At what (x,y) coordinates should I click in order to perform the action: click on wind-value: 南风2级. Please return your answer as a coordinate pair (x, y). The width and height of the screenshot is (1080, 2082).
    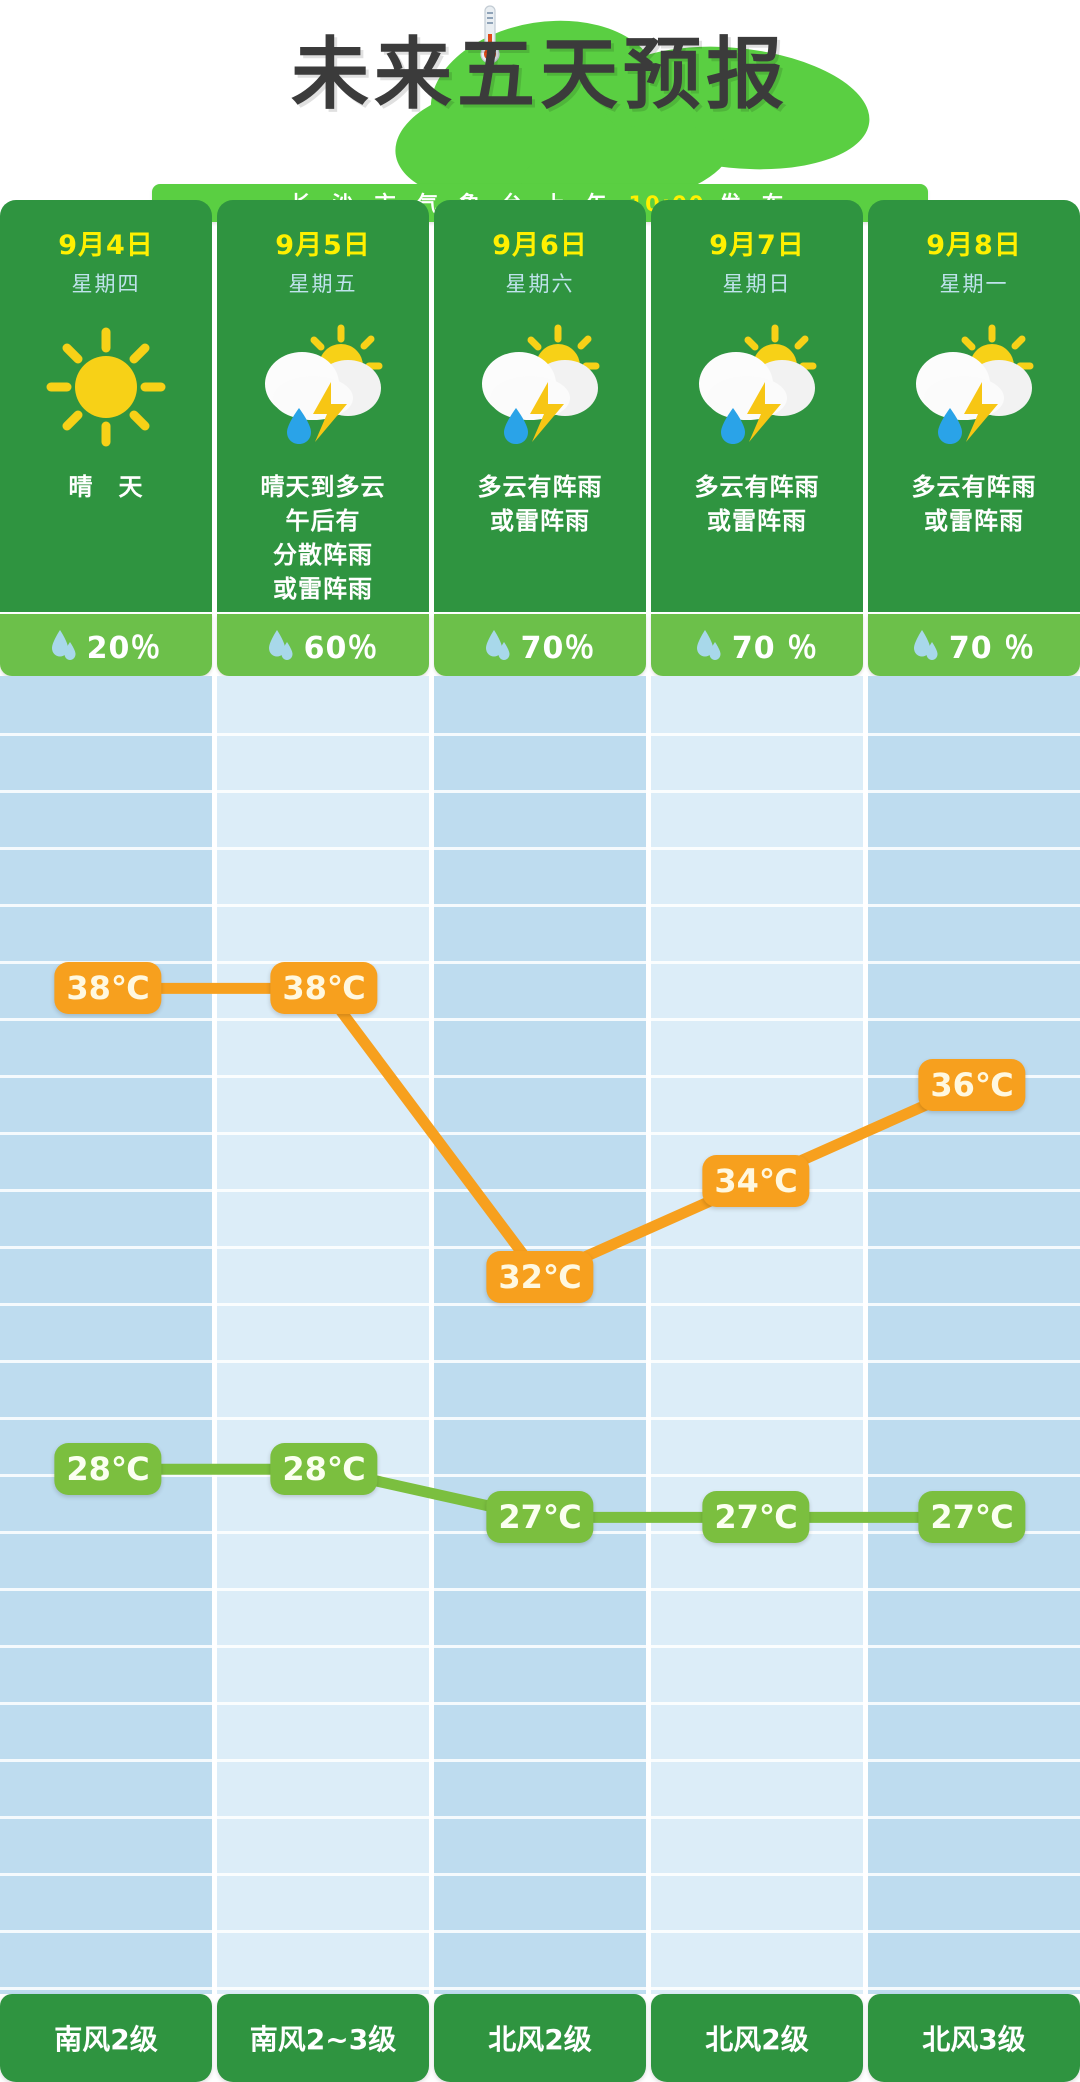
    Looking at the image, I should click on (106, 2039).